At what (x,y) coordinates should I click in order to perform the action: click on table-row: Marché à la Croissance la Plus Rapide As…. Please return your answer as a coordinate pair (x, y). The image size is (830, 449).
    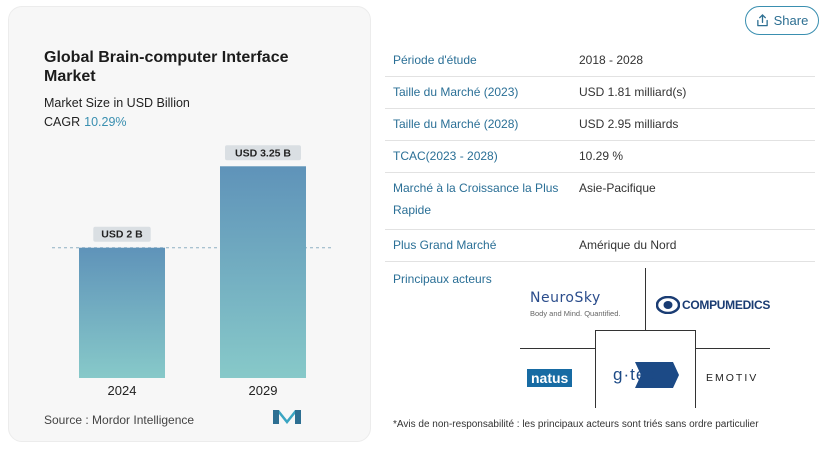
    Looking at the image, I should click on (600, 201).